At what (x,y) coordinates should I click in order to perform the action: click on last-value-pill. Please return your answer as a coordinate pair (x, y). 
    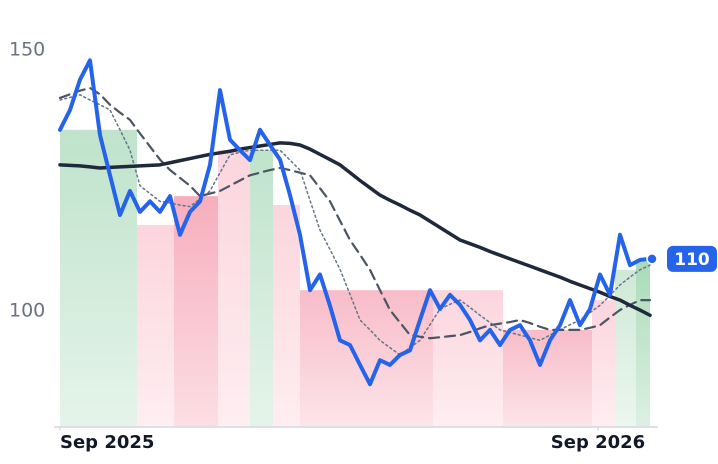
    Looking at the image, I should click on (692, 258).